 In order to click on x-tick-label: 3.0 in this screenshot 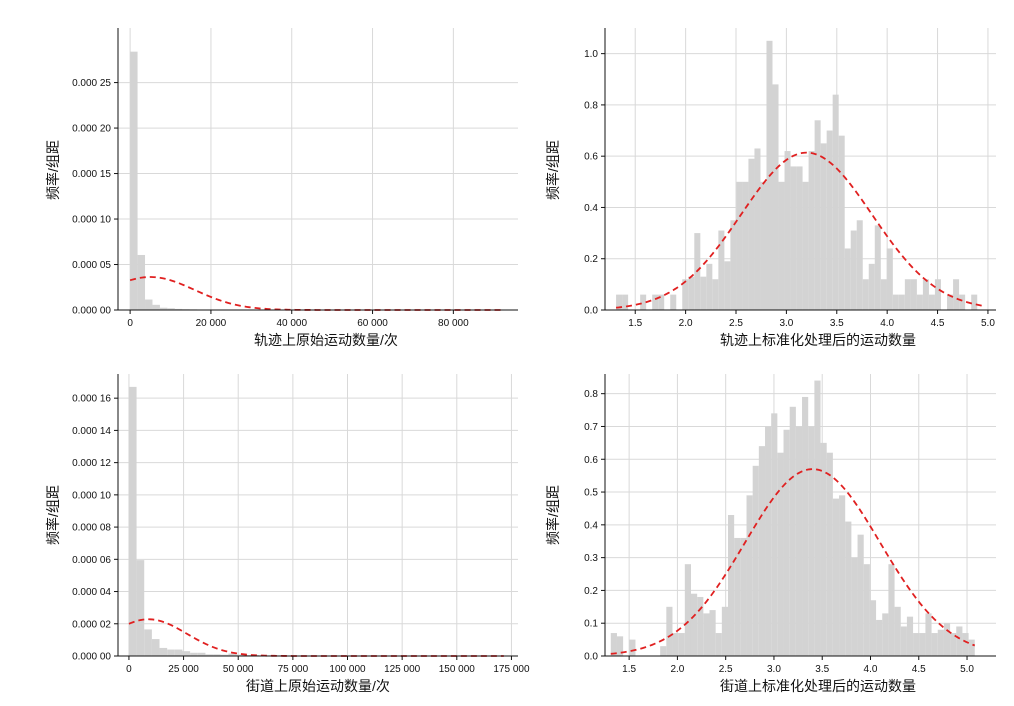, I will do `click(774, 669)`.